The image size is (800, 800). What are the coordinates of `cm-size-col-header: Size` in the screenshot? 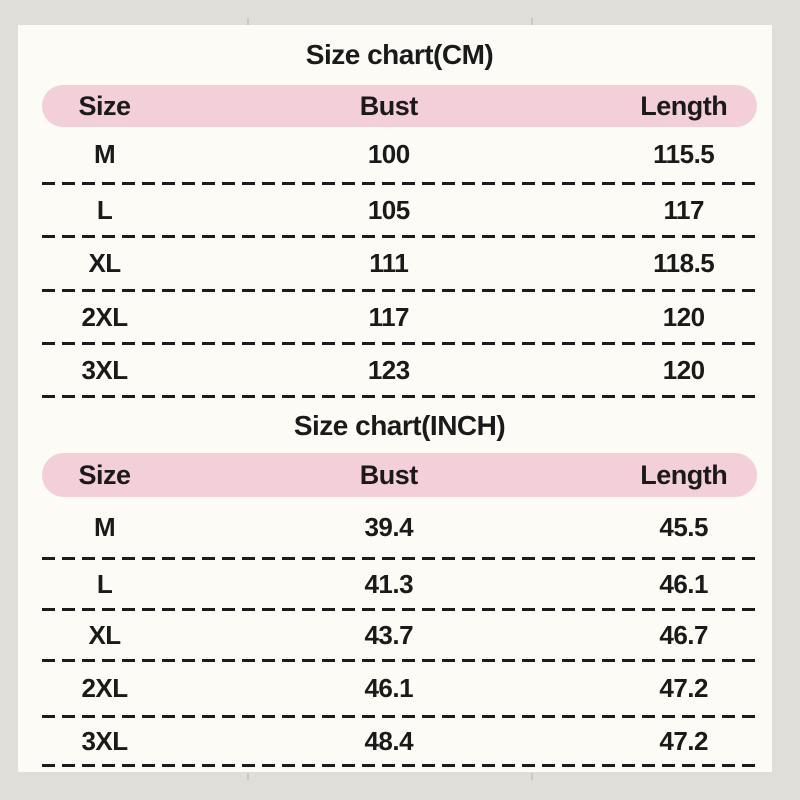 It's located at (105, 105).